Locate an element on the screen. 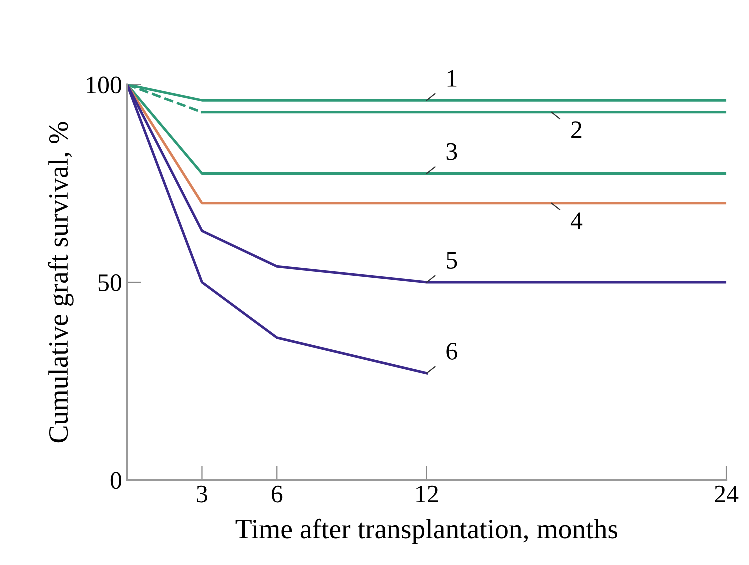 The height and width of the screenshot is (565, 749). x-axis-title: Time after transplantation, months is located at coordinates (427, 531).